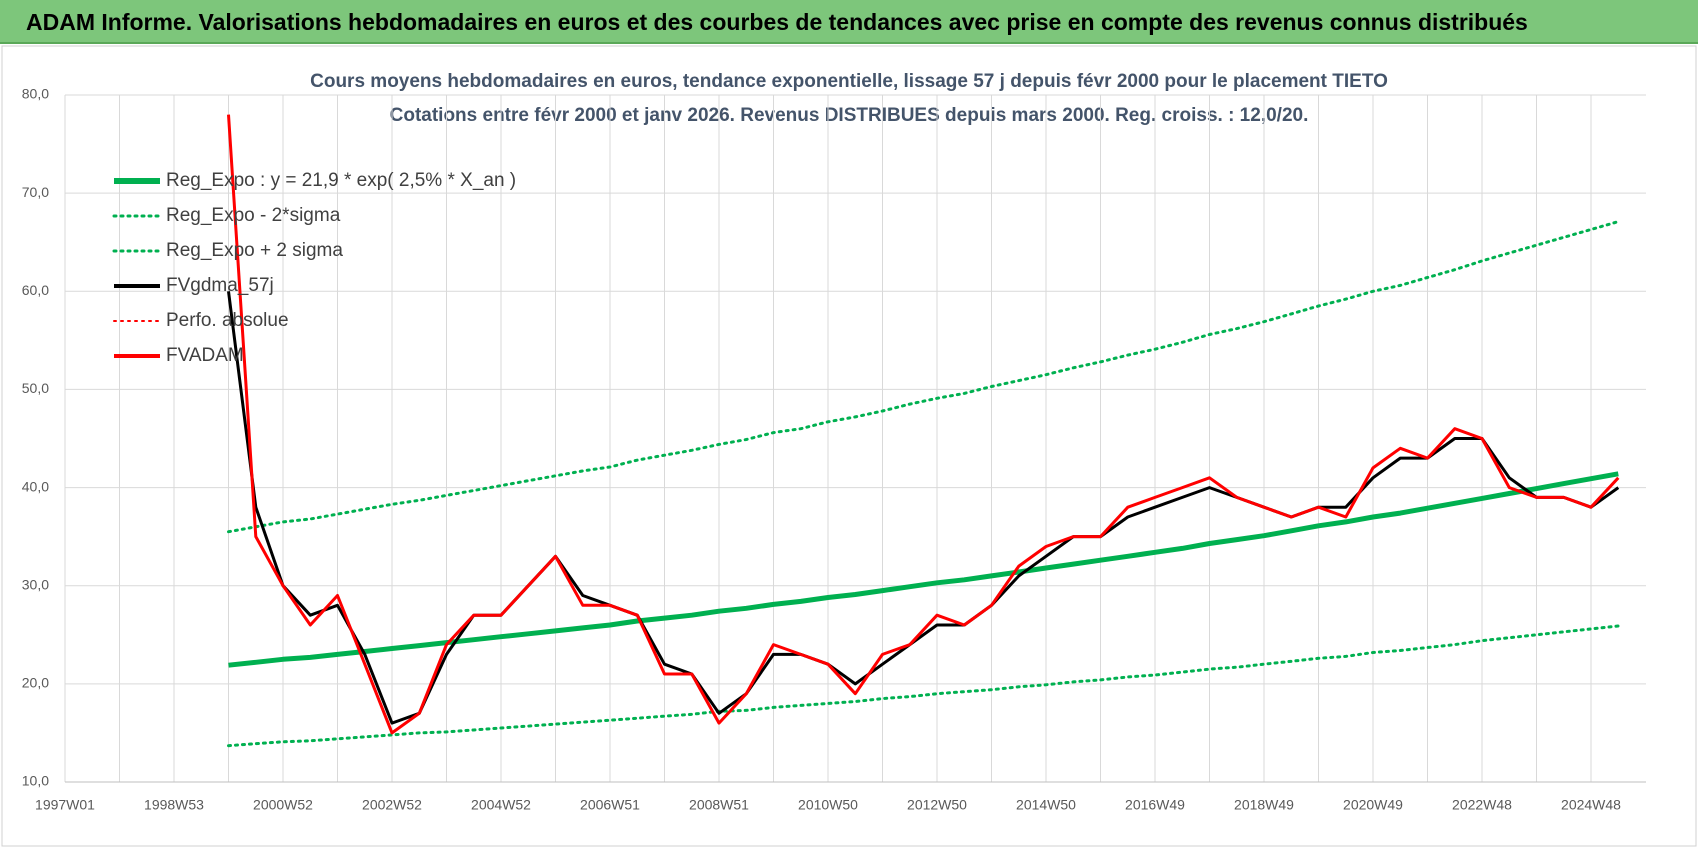 Image resolution: width=1698 pixels, height=848 pixels. I want to click on x-tick-label: 2006W51, so click(610, 805).